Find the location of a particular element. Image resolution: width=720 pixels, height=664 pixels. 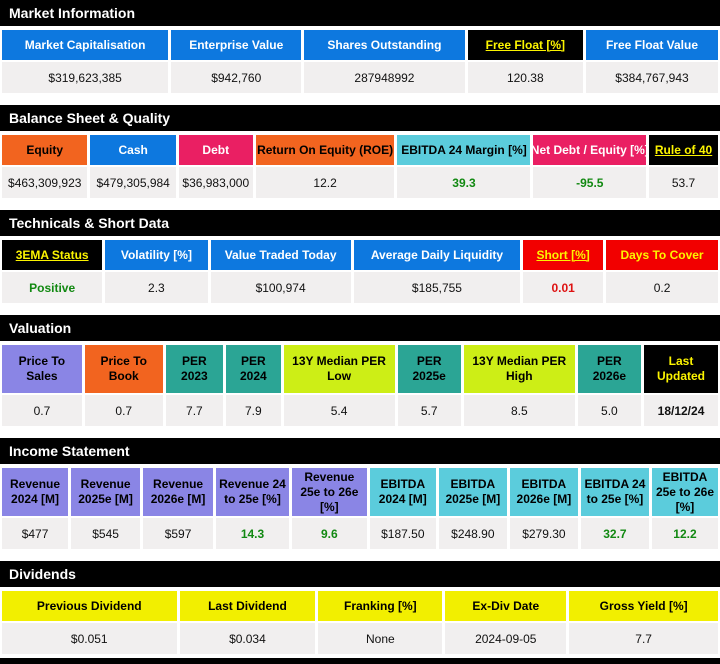

col-price-to-book: Price To Book 0.7 is located at coordinates (123, 385).